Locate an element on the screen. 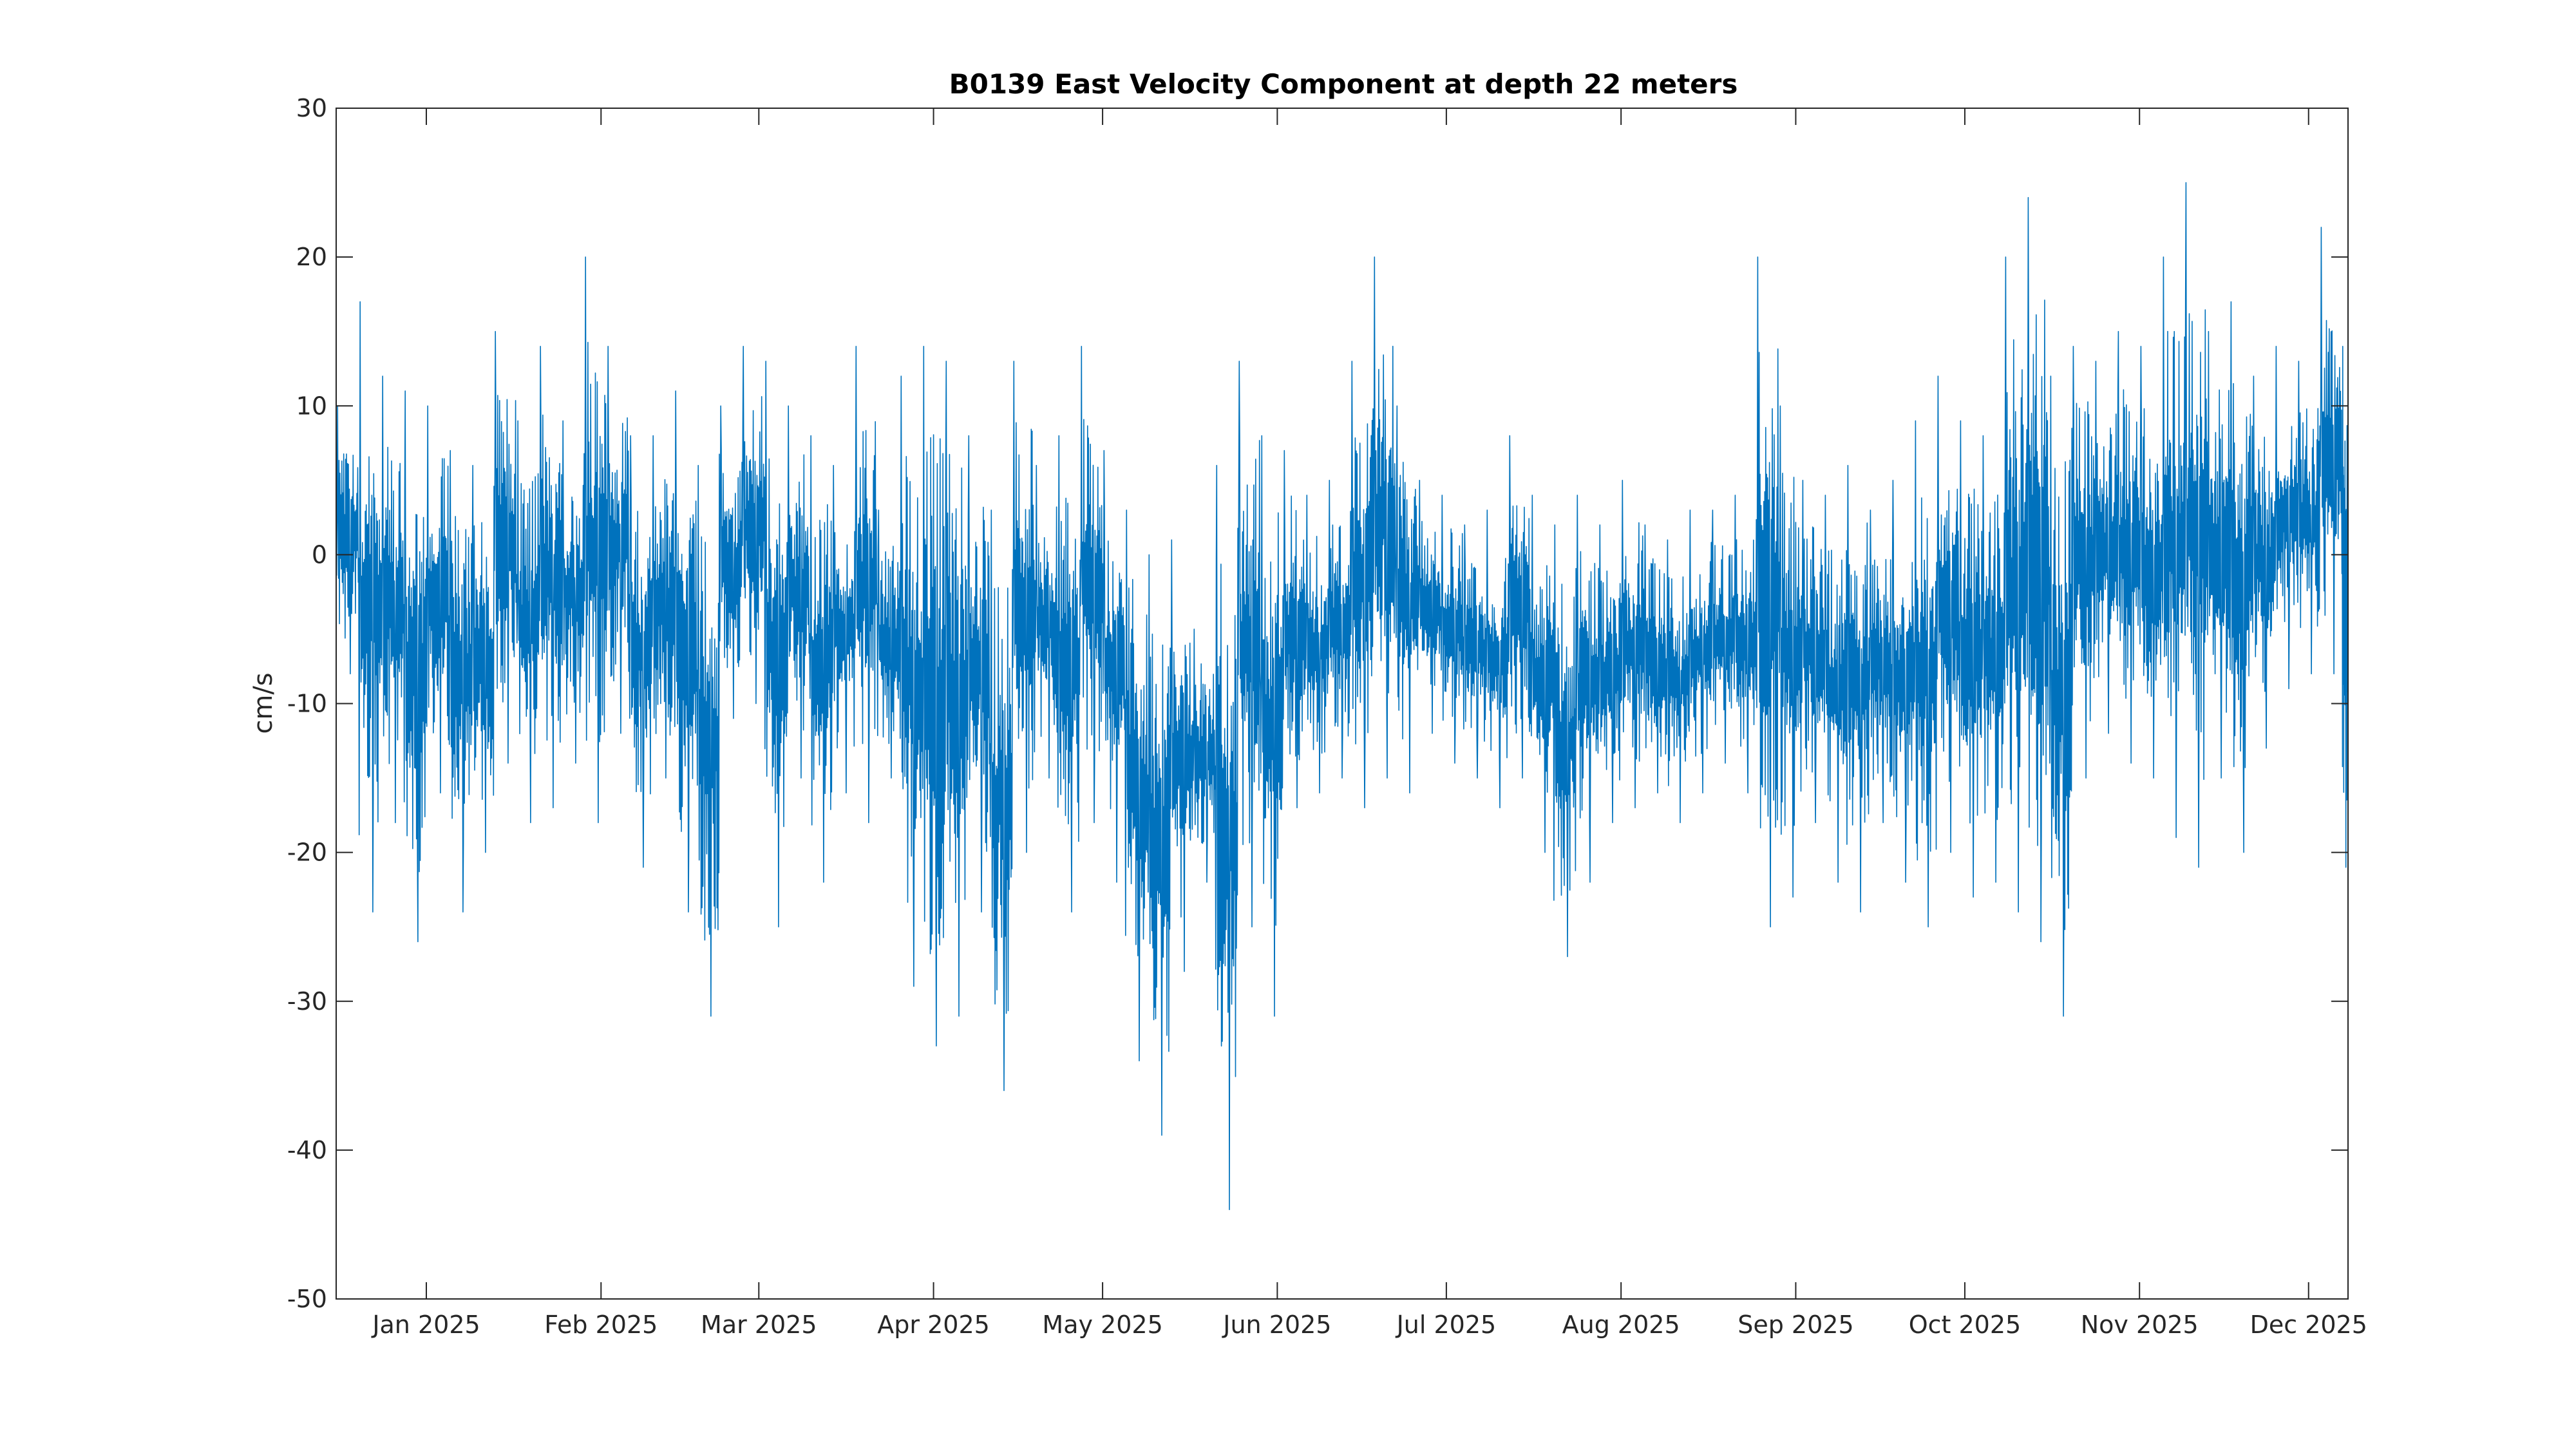 The image size is (2576, 1449). x-tick-label: Dec 2025 is located at coordinates (2308, 1325).